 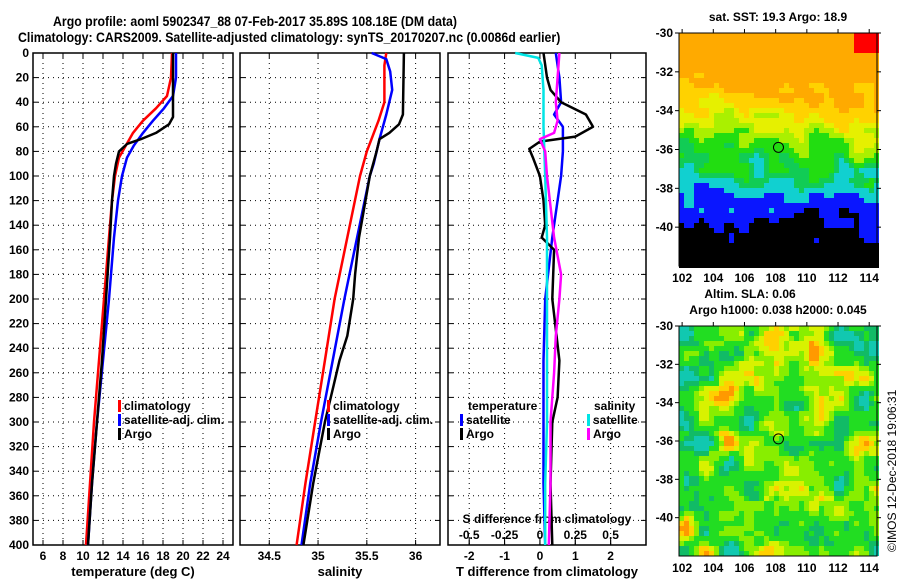 I want to click on y-tick-label: 240, so click(x=19, y=348).